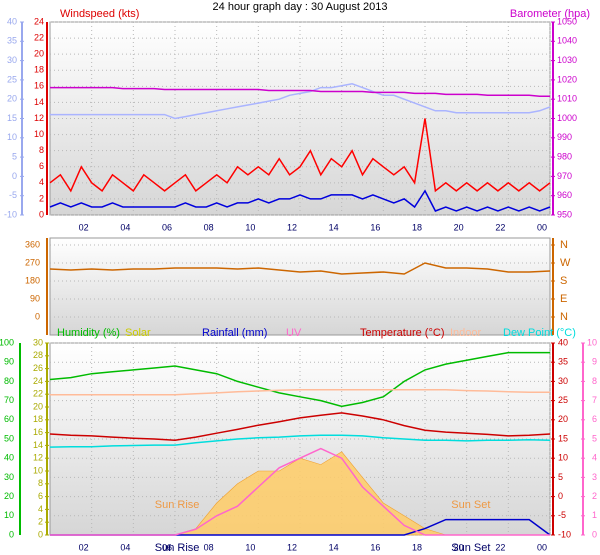  Describe the element at coordinates (470, 548) in the screenshot. I see `annotation-axis: Sun Set` at that location.